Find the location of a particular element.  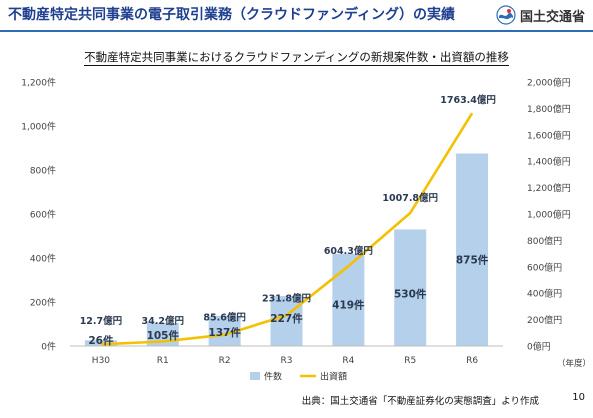

y-left-tick-label: 600件 is located at coordinates (43, 215).